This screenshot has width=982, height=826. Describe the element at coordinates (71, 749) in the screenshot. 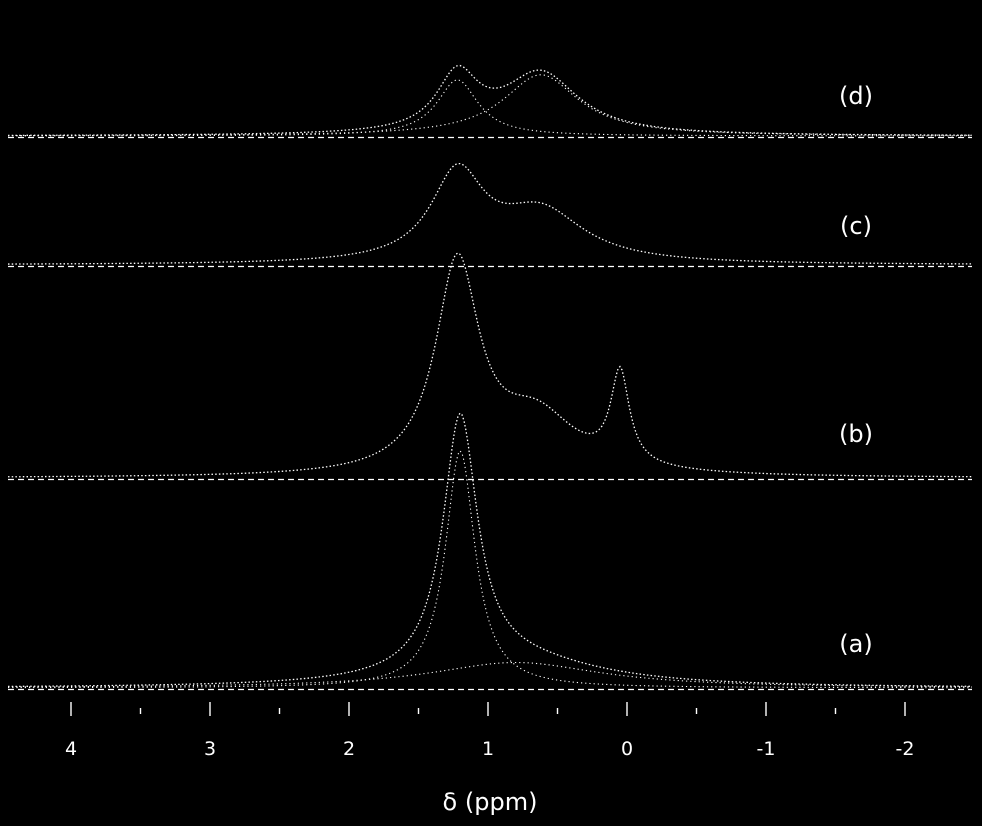

I see `x-tick-label: 4` at that location.